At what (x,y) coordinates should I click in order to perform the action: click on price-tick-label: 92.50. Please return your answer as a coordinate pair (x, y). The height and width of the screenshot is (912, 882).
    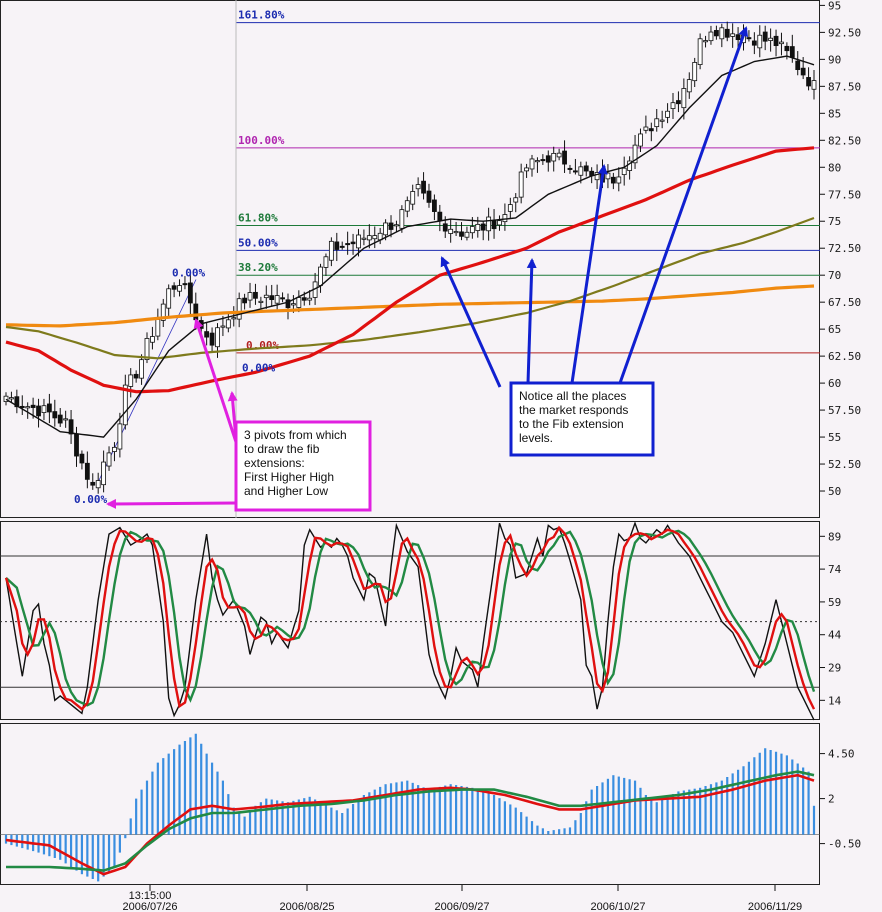
    Looking at the image, I should click on (844, 32).